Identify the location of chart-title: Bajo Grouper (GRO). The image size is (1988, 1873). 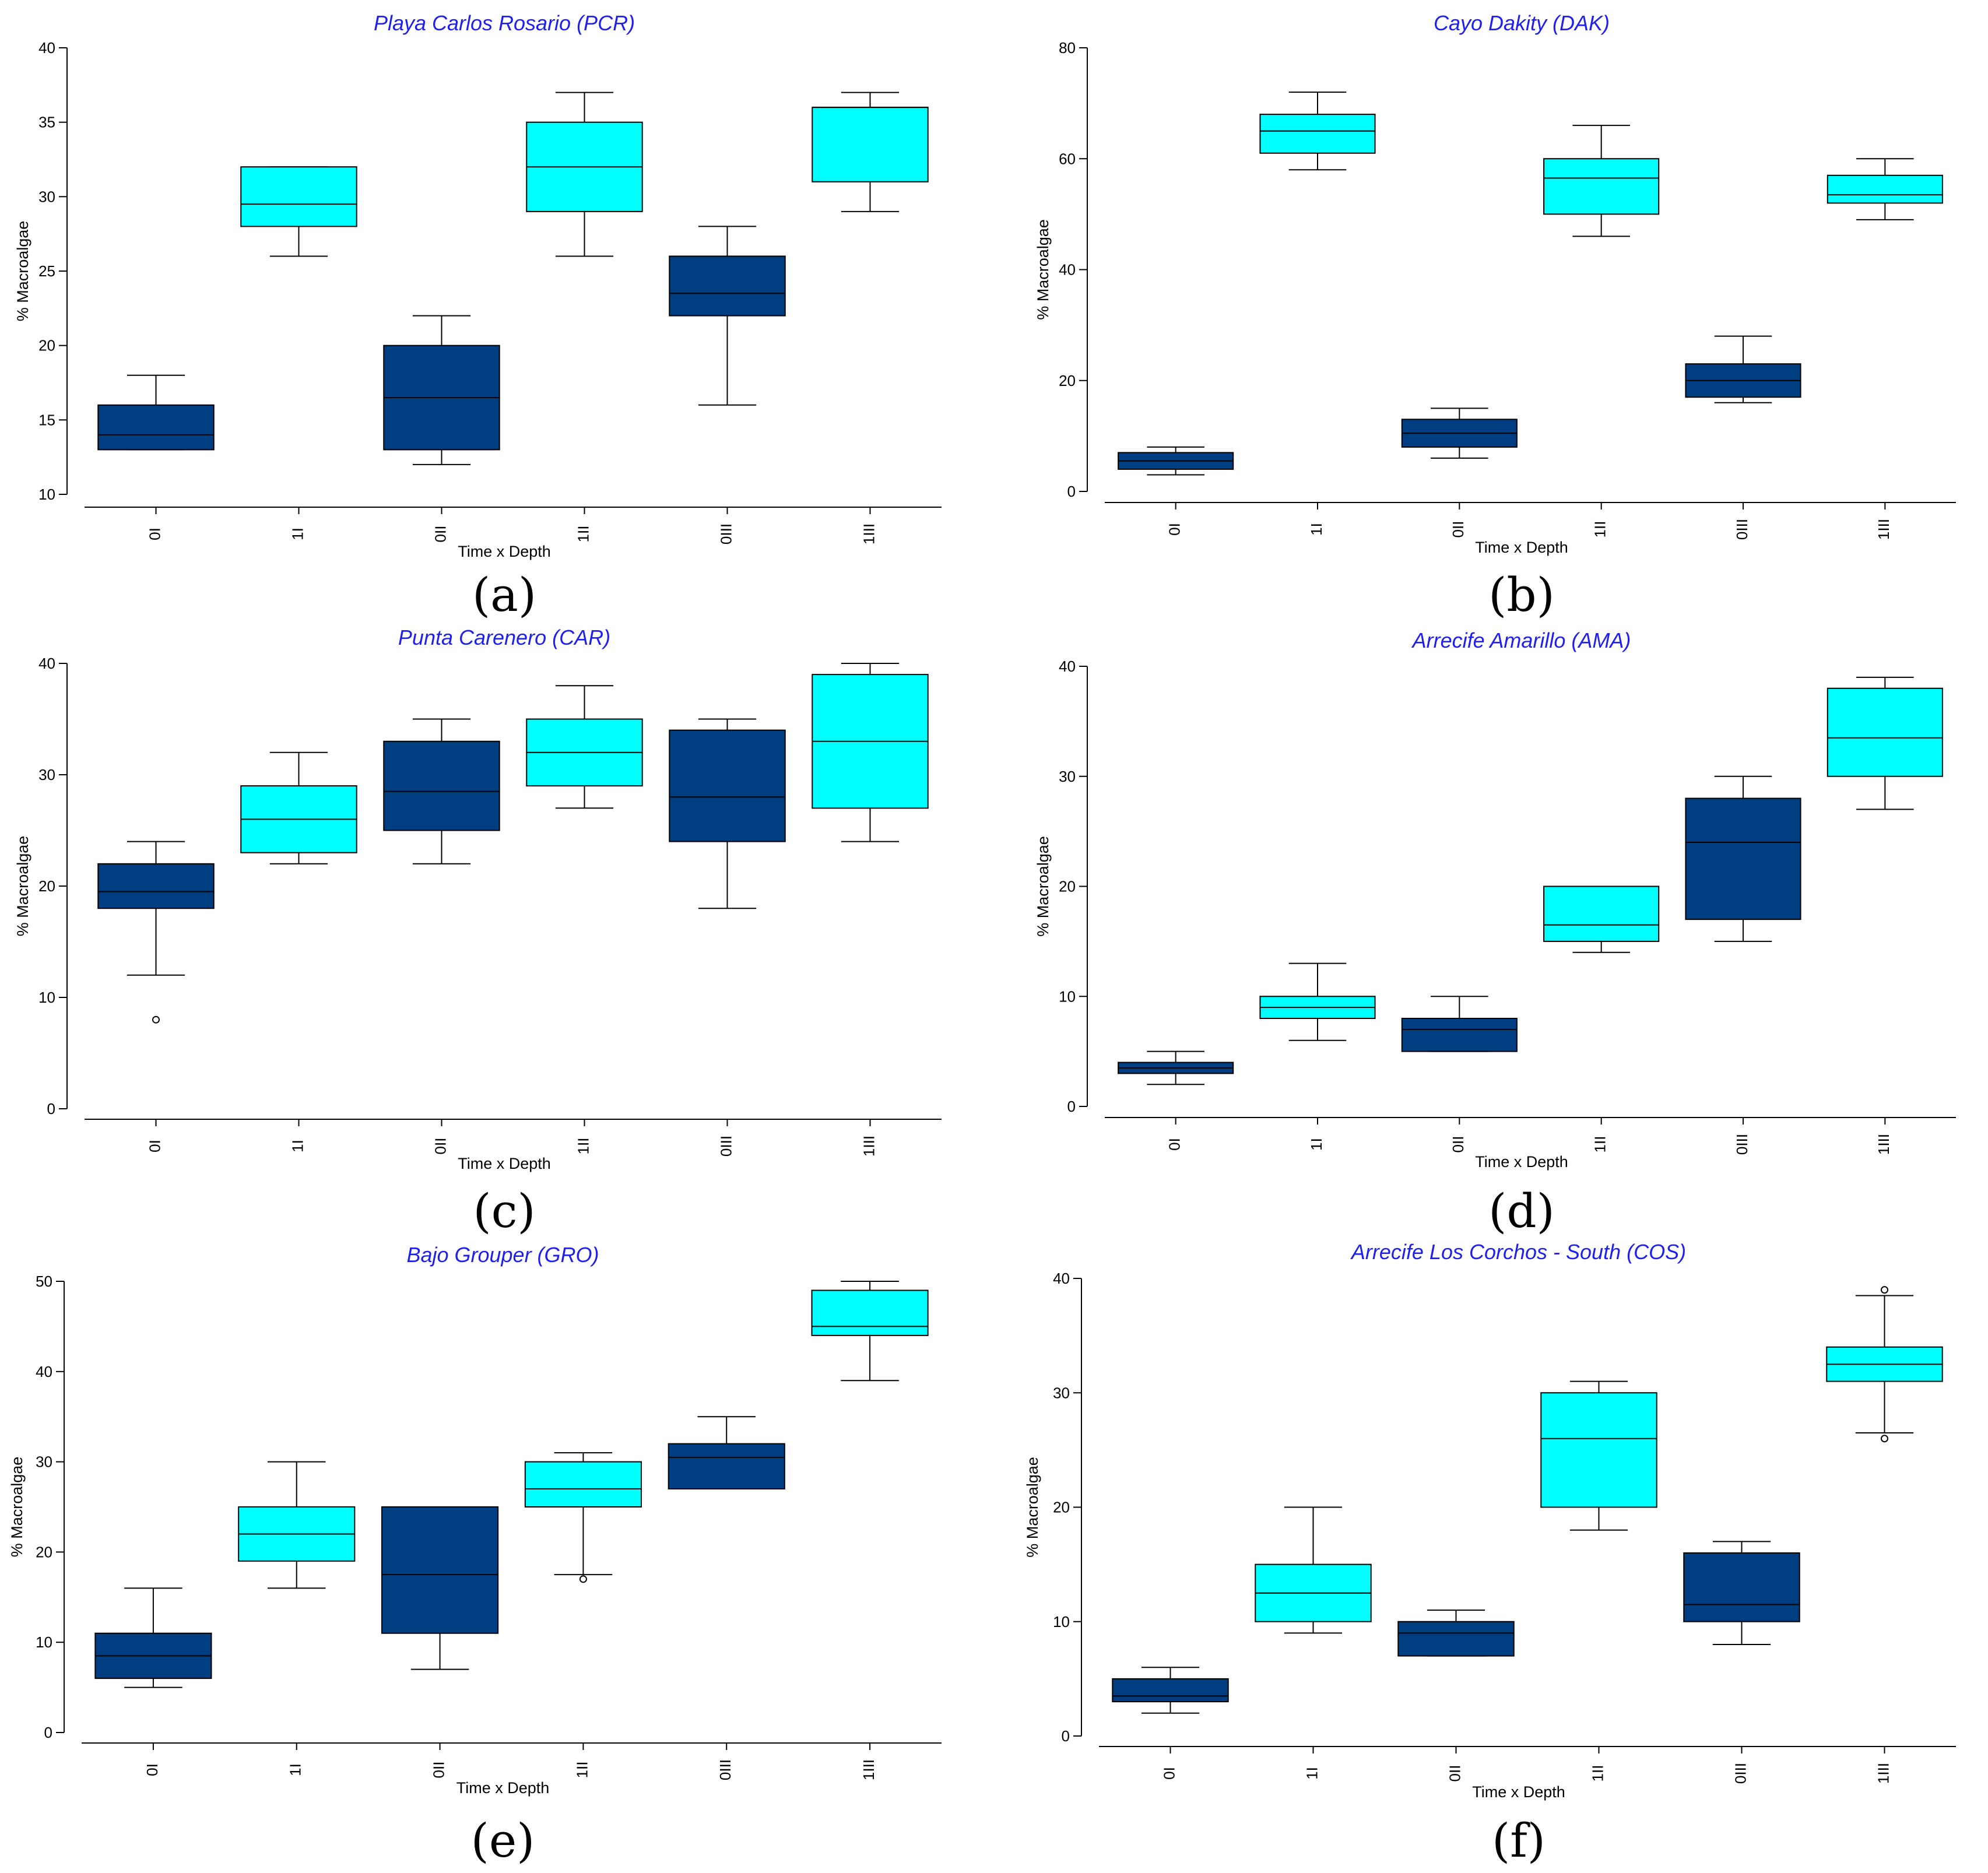
(502, 1255).